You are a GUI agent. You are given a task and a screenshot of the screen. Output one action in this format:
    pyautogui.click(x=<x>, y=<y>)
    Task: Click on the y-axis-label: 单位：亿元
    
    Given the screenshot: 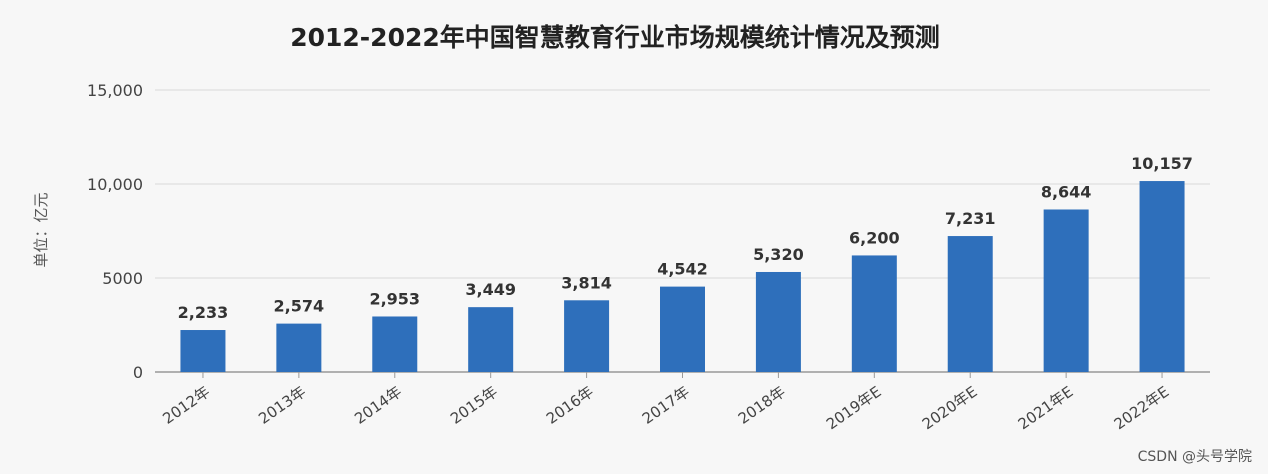 What is the action you would take?
    pyautogui.click(x=41, y=229)
    